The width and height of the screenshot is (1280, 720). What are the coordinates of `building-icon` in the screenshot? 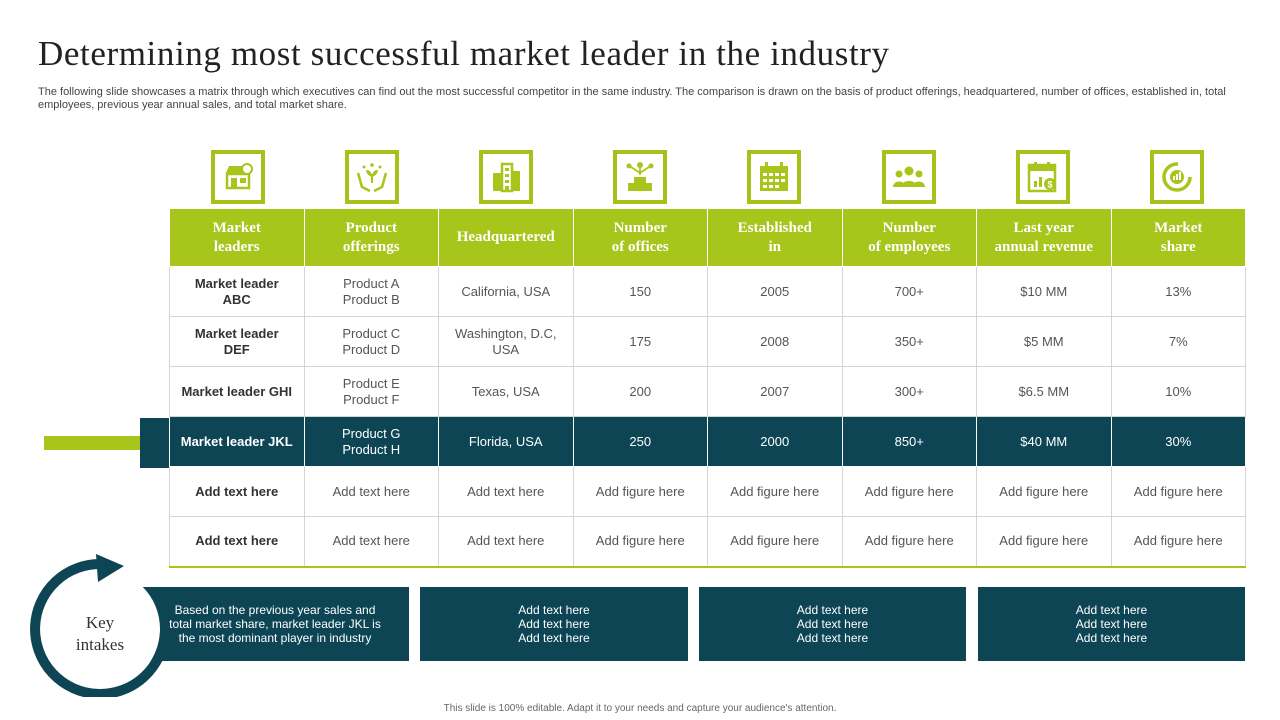 It's located at (506, 177).